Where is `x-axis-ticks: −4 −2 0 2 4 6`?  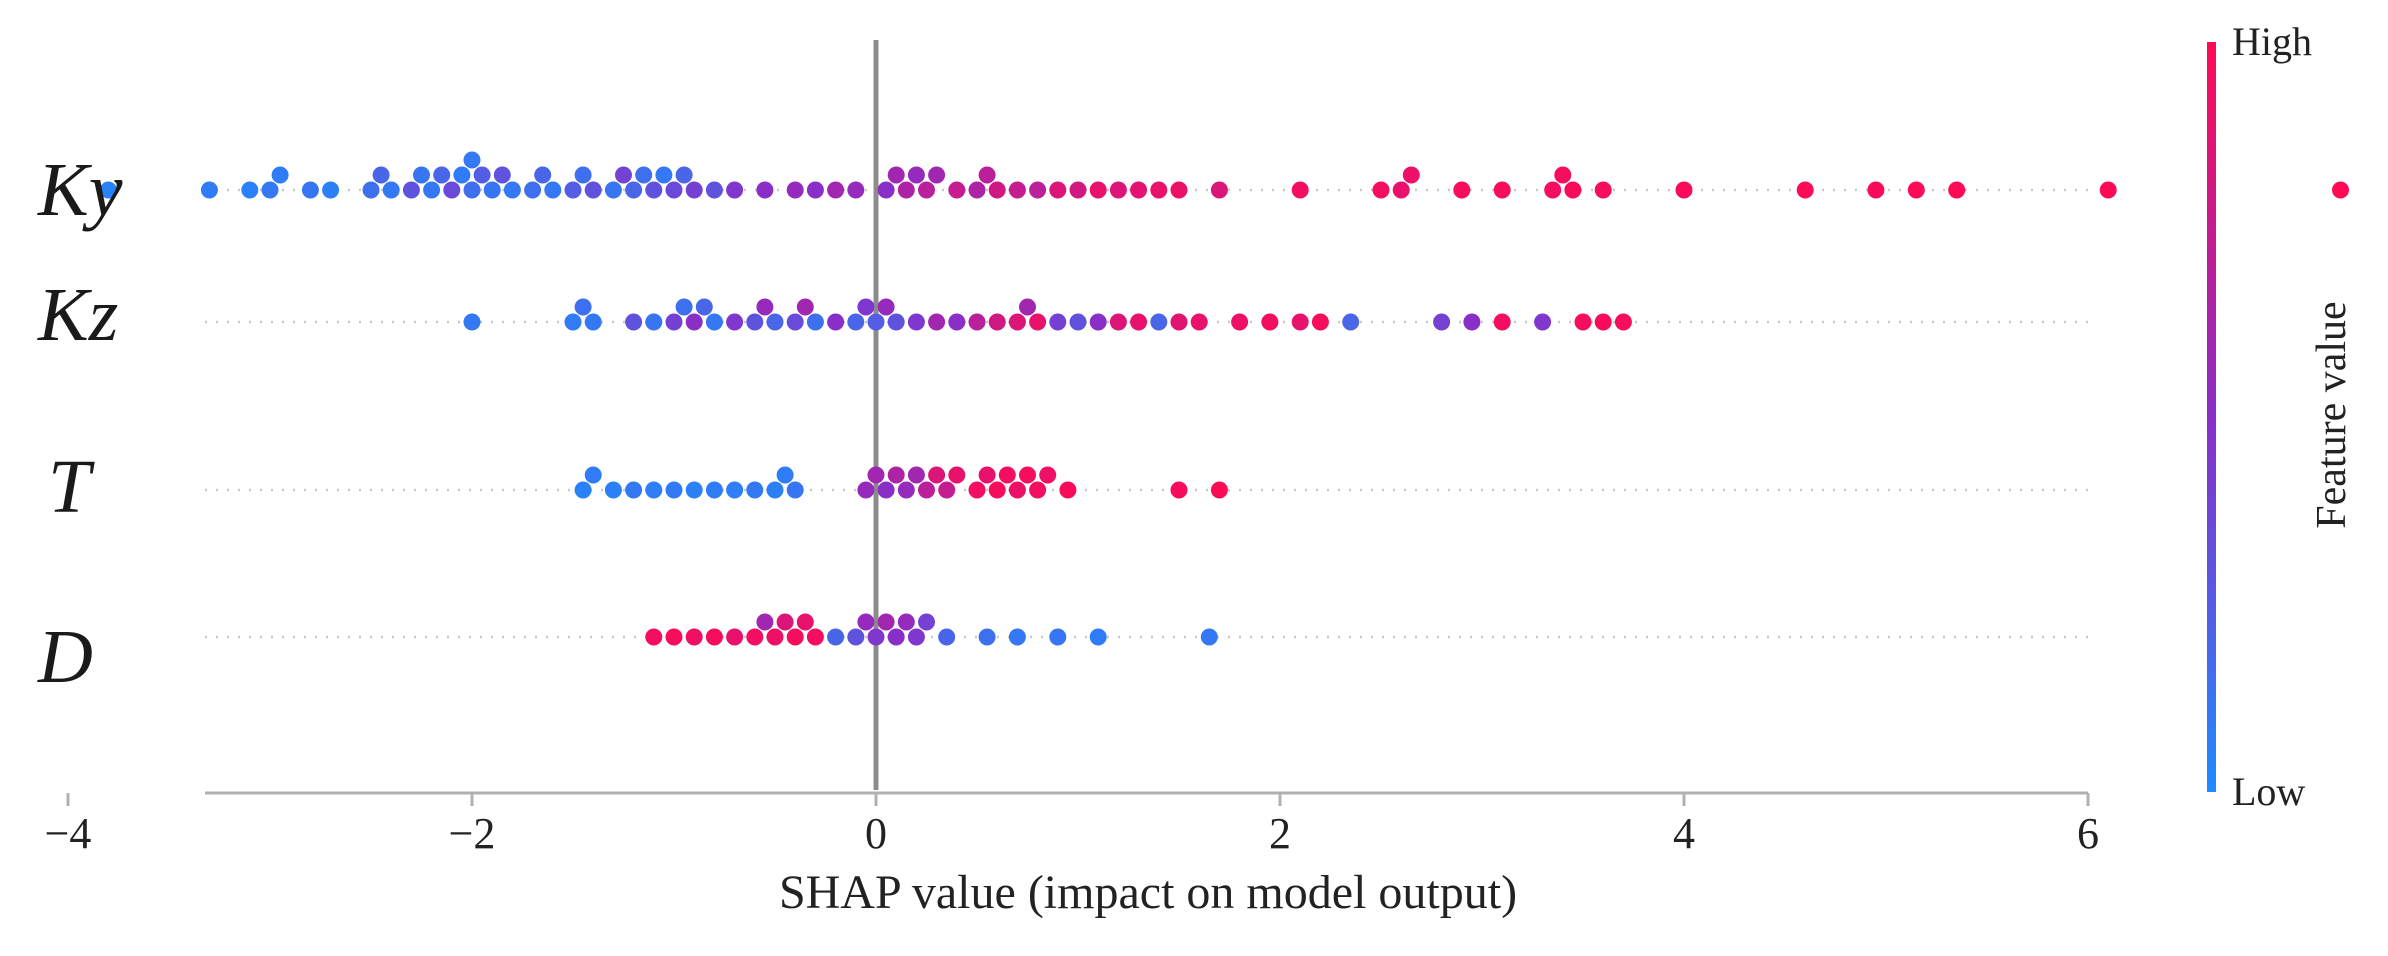 x-axis-ticks: −4 −2 0 2 4 6 is located at coordinates (1072, 825).